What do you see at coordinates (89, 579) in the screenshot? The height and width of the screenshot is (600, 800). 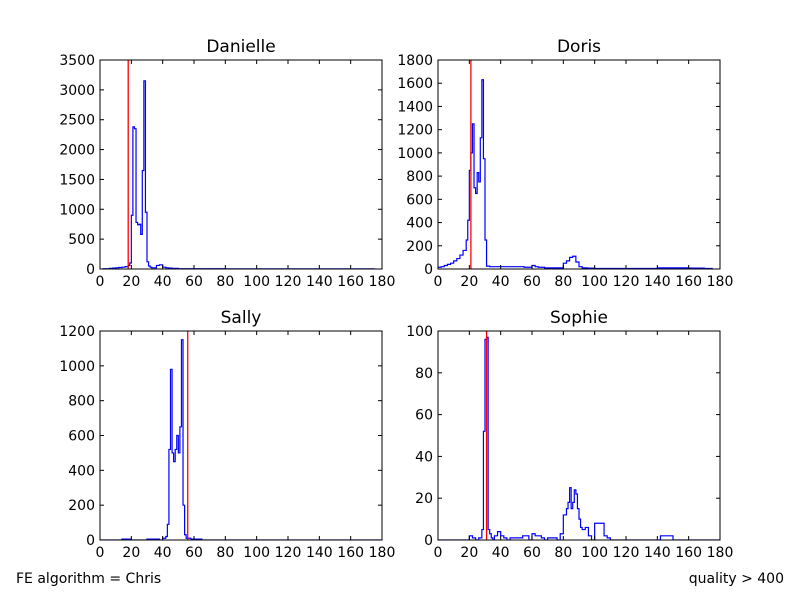 I see `algorithm-footnote: FE algorithm = Chris` at bounding box center [89, 579].